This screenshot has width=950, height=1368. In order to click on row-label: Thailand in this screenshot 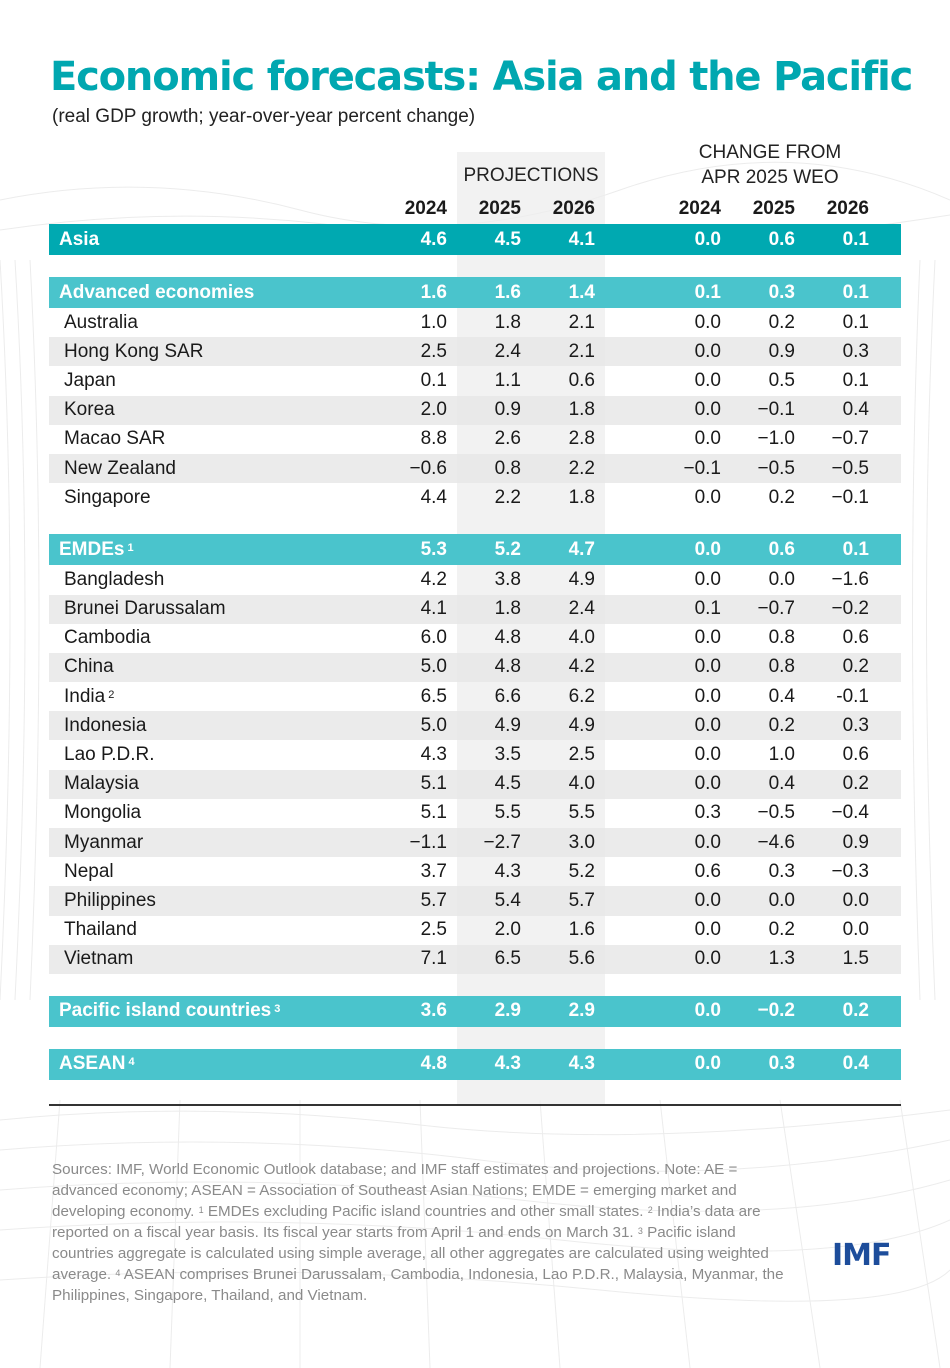, I will do `click(100, 930)`.